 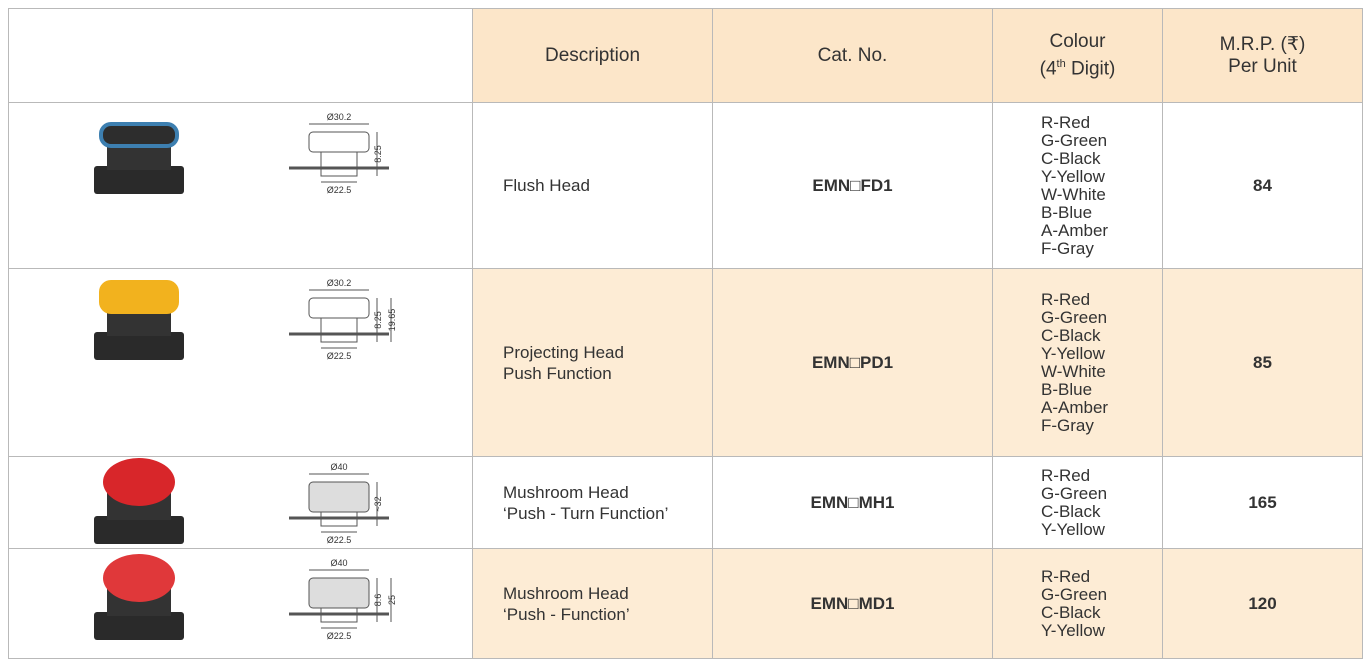 I want to click on cat-no: EMN□MH1, so click(x=852, y=502).